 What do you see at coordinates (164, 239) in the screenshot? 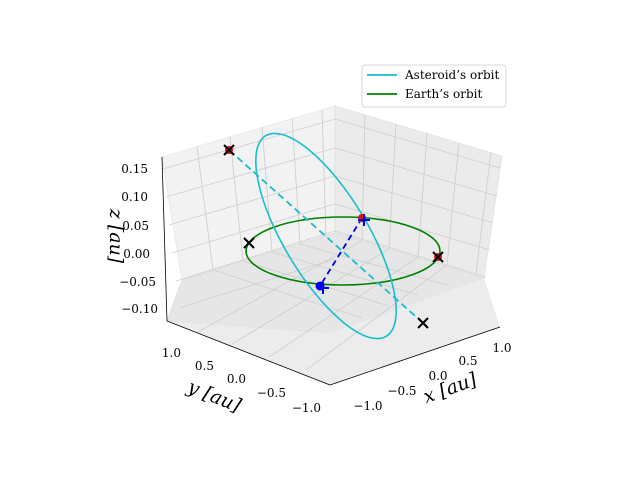
I see `z-axis-line` at bounding box center [164, 239].